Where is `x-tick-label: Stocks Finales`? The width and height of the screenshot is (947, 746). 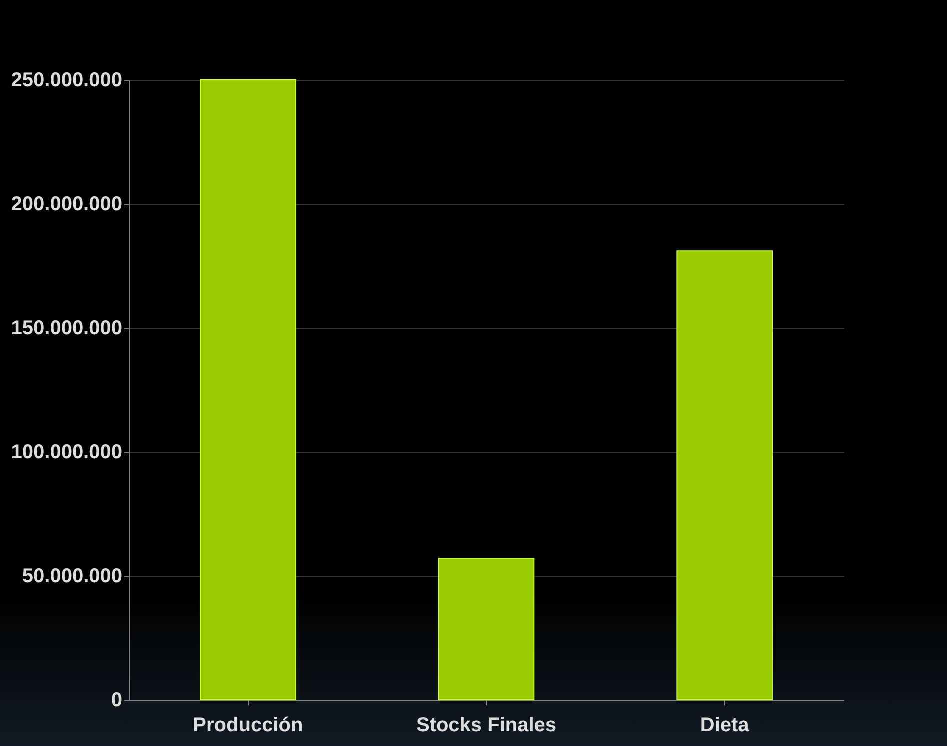 x-tick-label: Stocks Finales is located at coordinates (486, 725).